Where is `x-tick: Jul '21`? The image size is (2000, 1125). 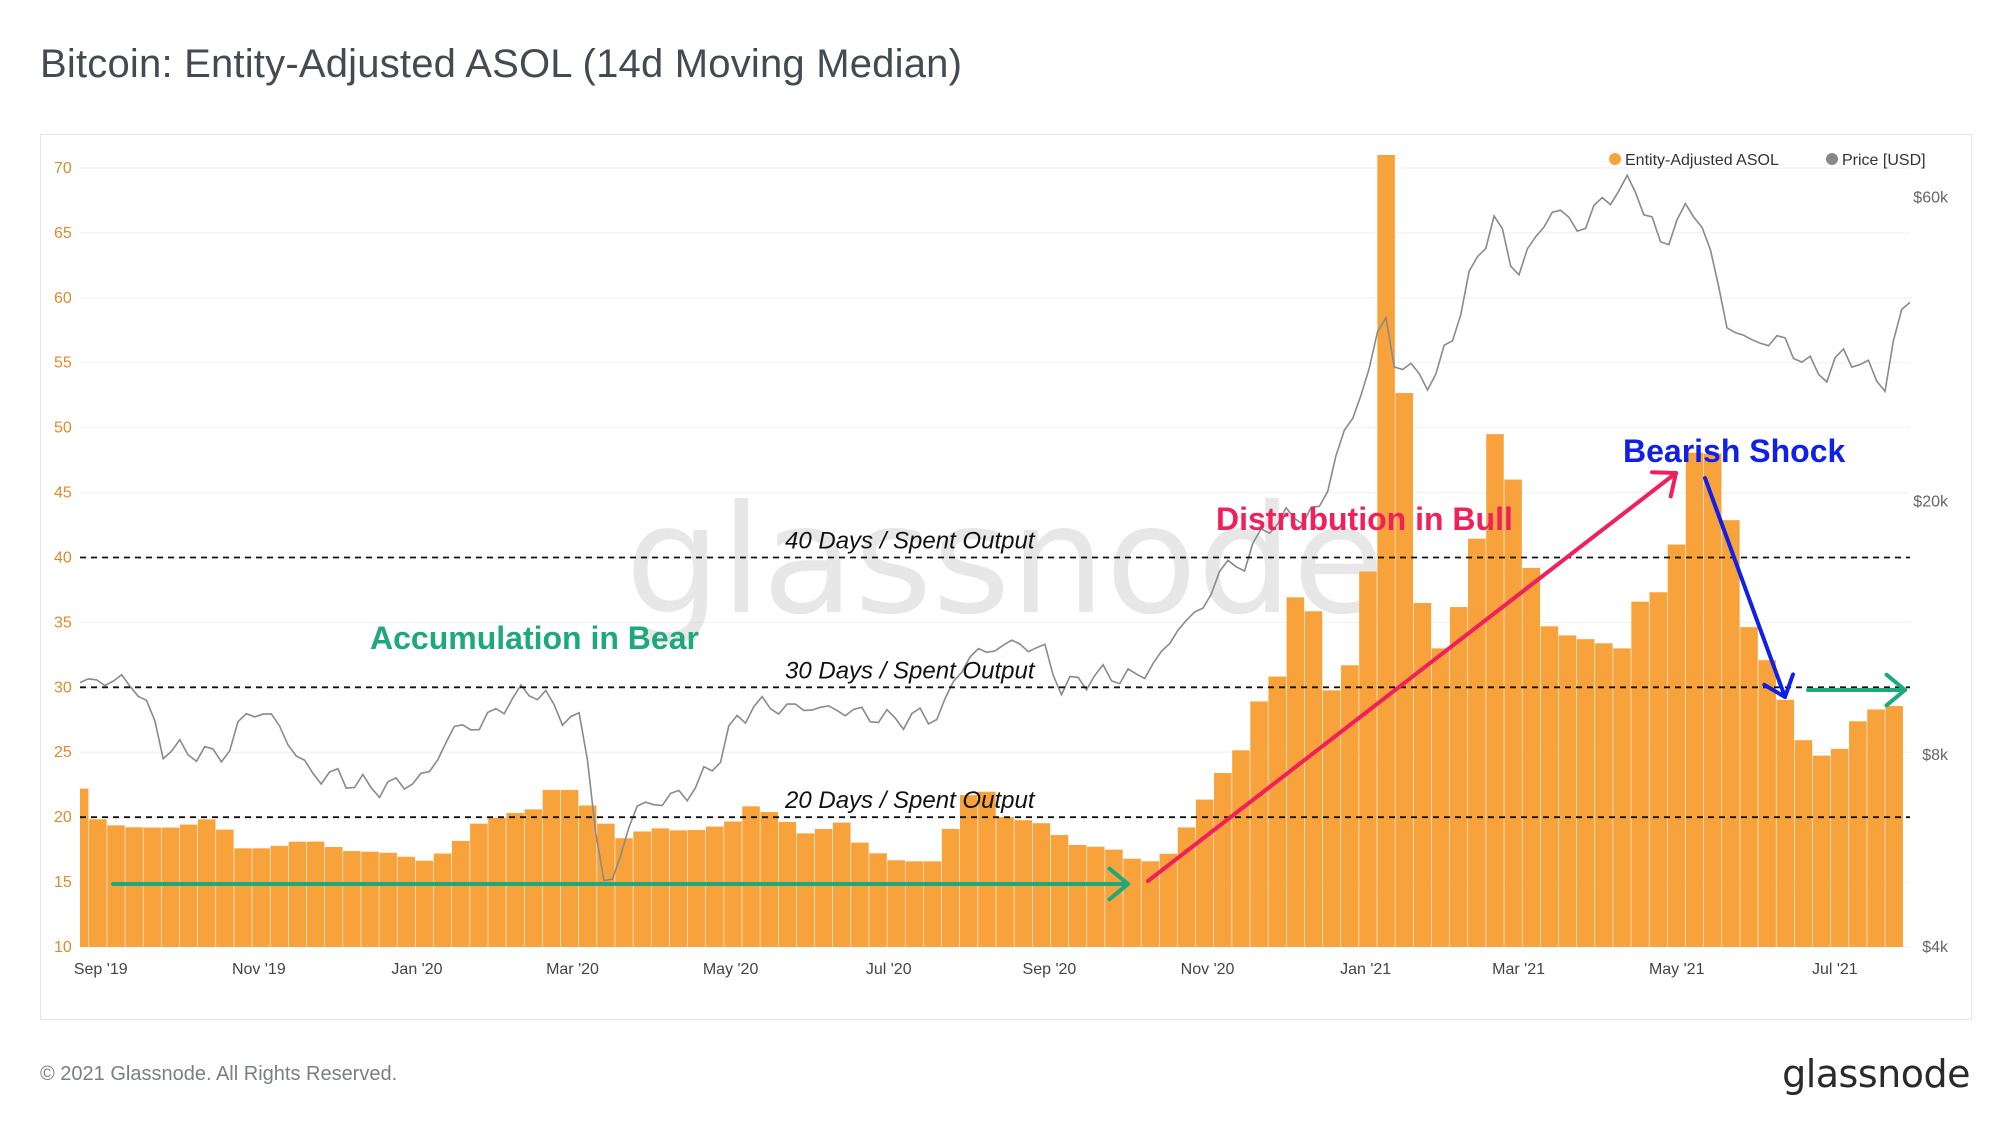
x-tick: Jul '21 is located at coordinates (1835, 969).